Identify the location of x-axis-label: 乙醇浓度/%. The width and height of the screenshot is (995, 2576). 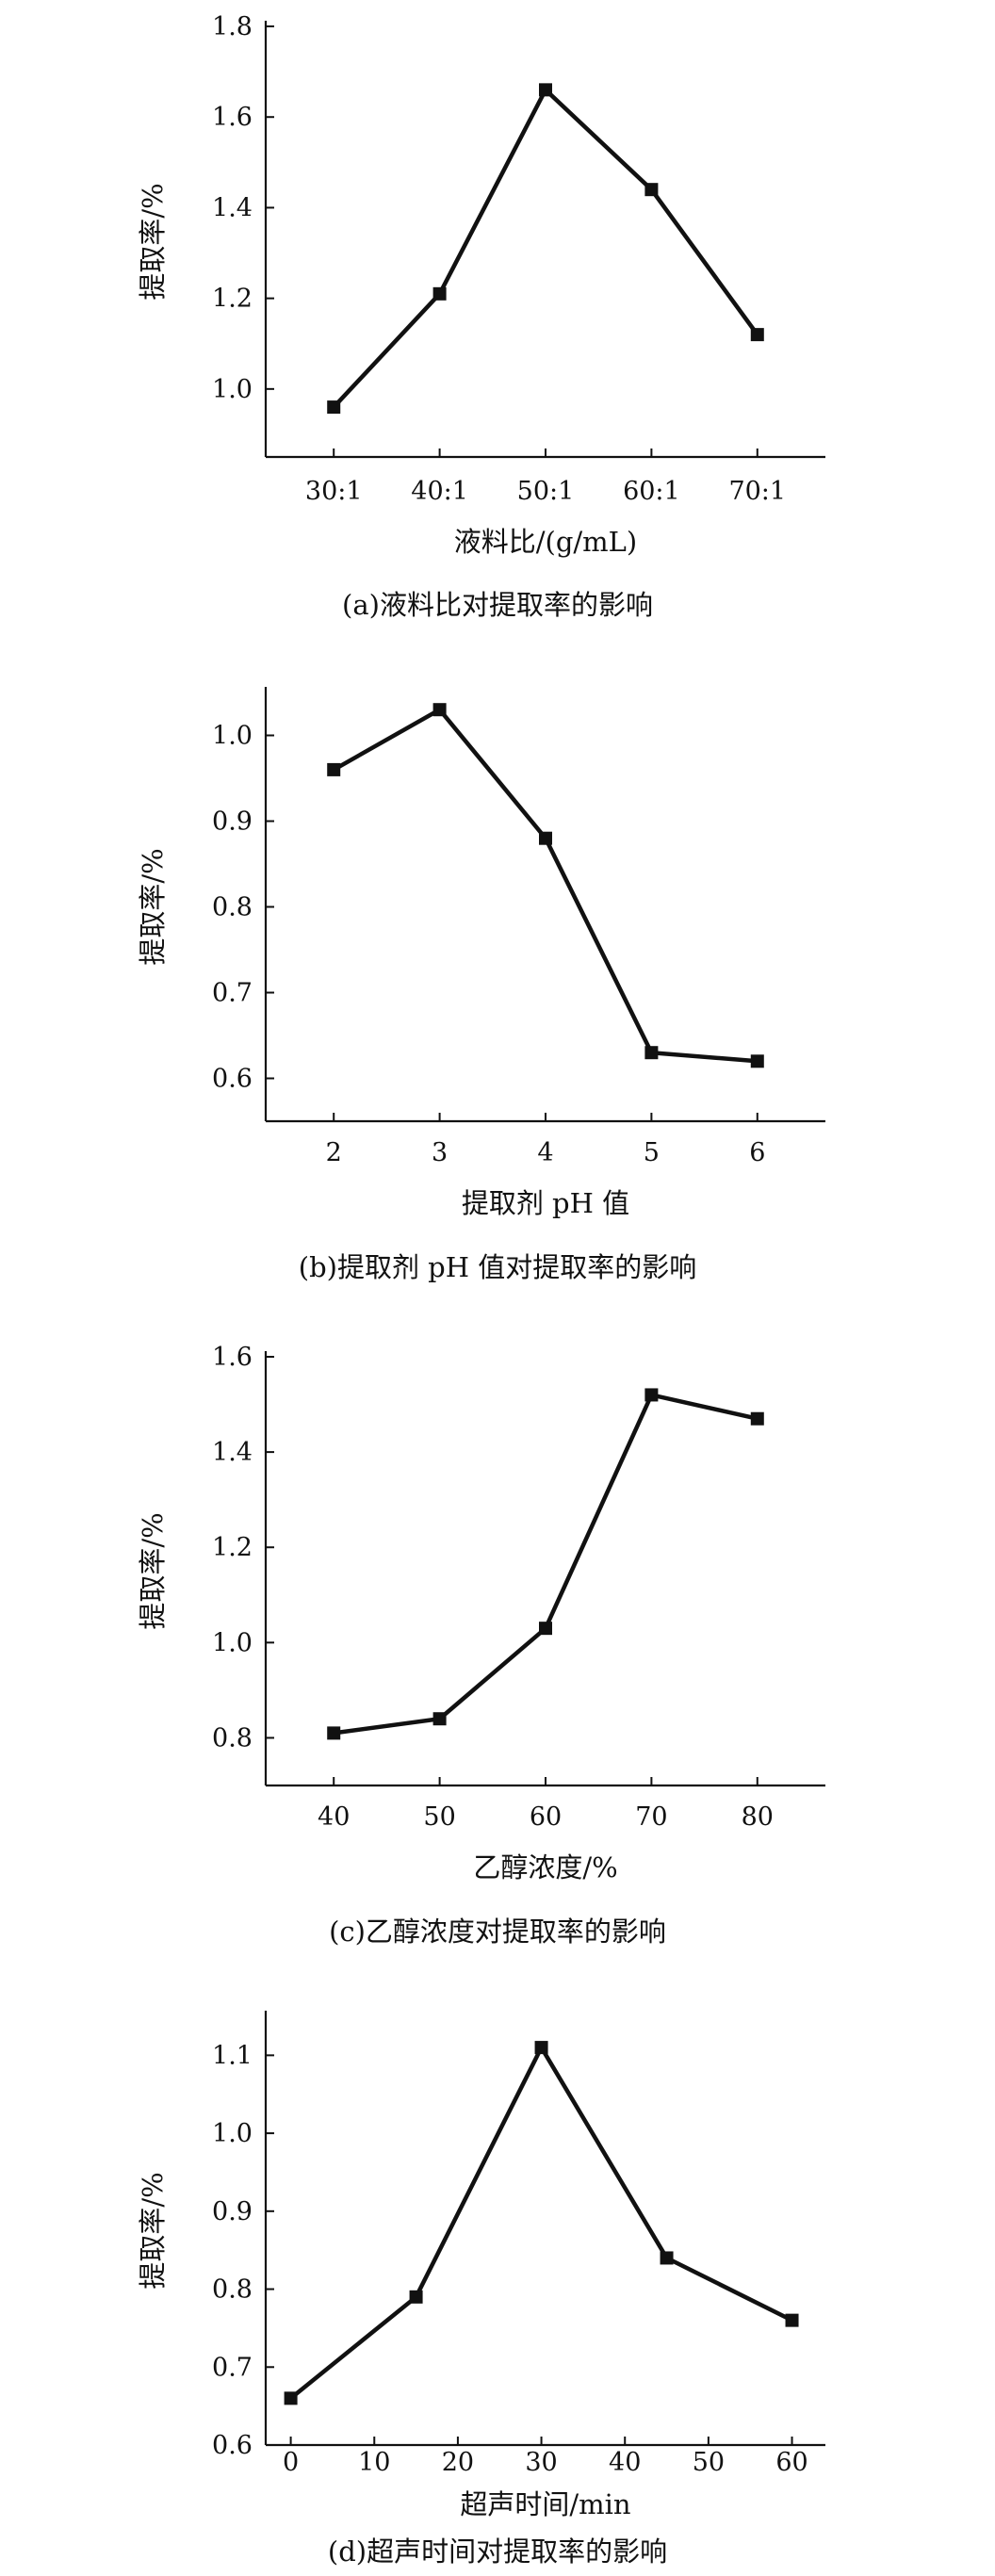
(545, 1867).